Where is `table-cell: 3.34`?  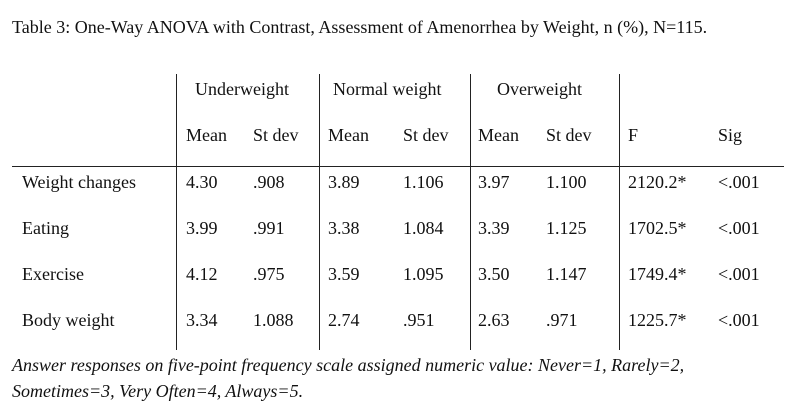
table-cell: 3.34 is located at coordinates (202, 320).